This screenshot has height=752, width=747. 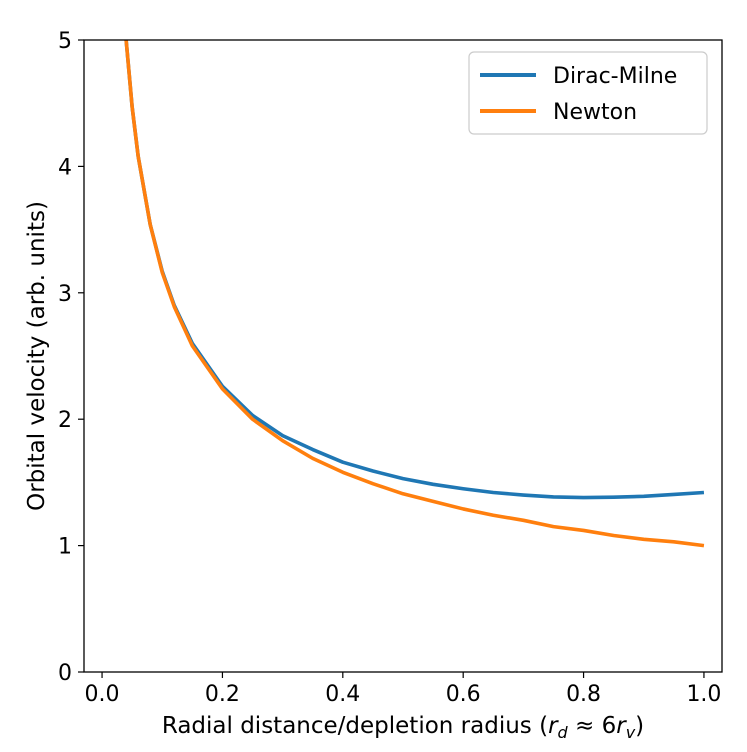 What do you see at coordinates (102, 694) in the screenshot?
I see `x-tick-label: 0.0` at bounding box center [102, 694].